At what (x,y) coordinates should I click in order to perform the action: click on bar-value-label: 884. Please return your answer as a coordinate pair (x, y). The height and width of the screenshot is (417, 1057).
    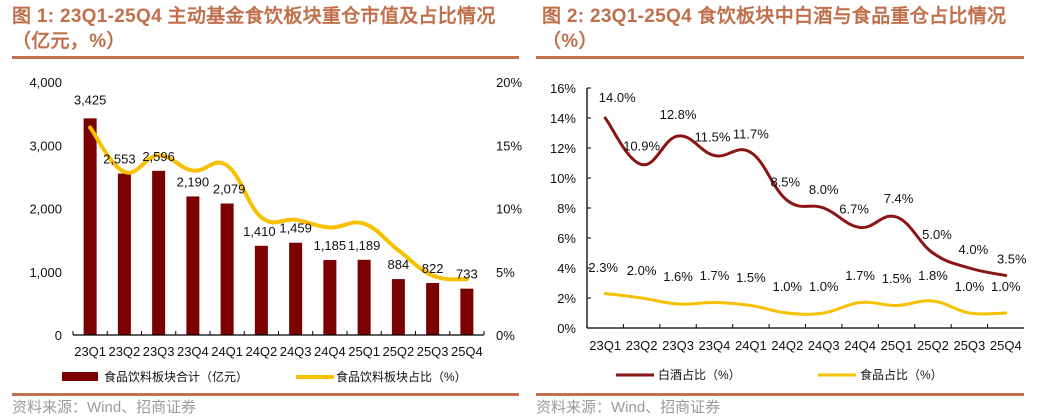
    Looking at the image, I should click on (399, 264).